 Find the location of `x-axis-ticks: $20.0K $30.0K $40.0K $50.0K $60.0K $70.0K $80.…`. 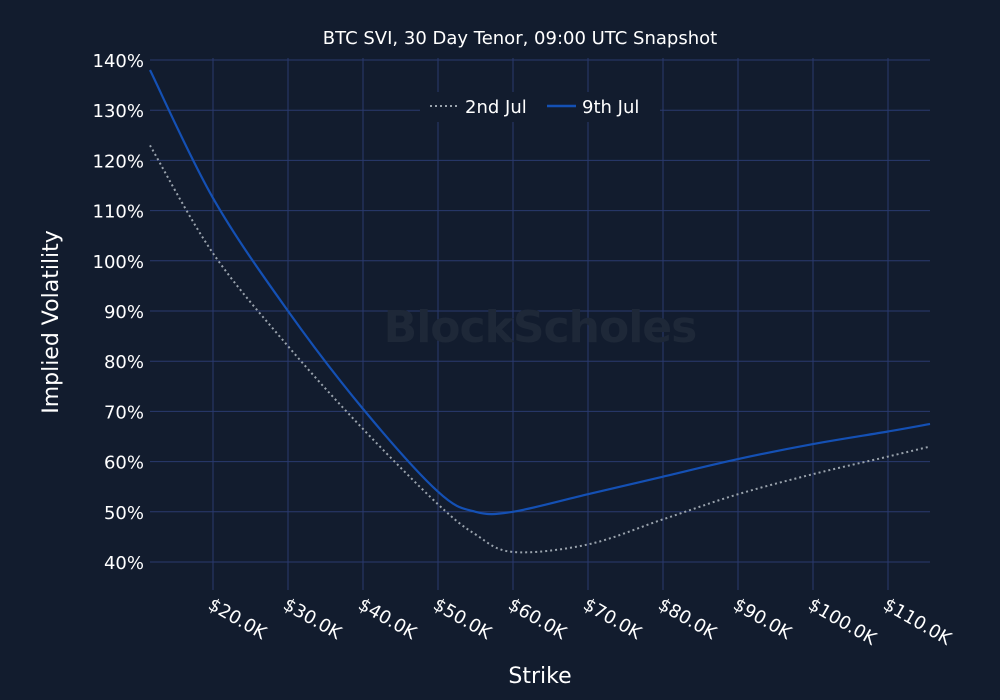

x-axis-ticks: $20.0K $30.0K $40.0K $50.0K $60.0K $70.0K $80.… is located at coordinates (580, 622).